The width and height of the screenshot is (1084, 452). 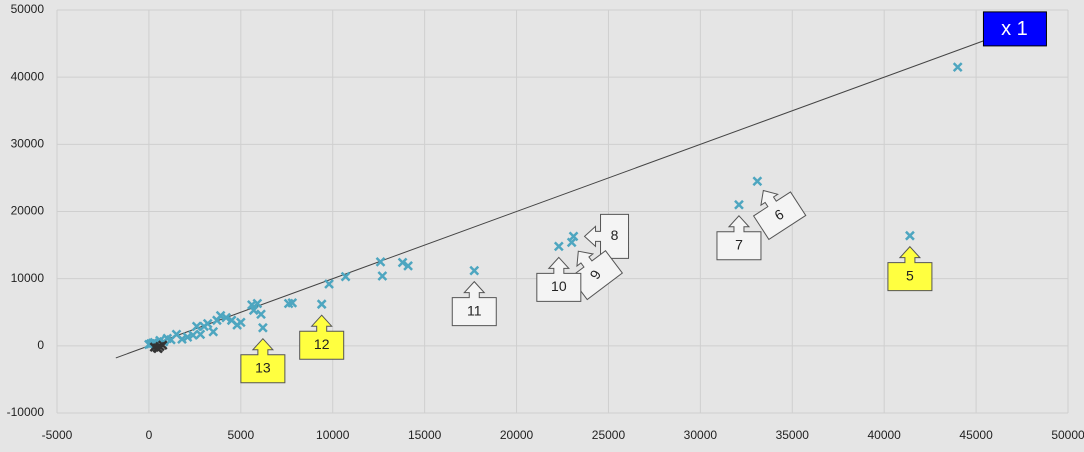 I want to click on x-tick-label: 0, so click(x=149, y=435).